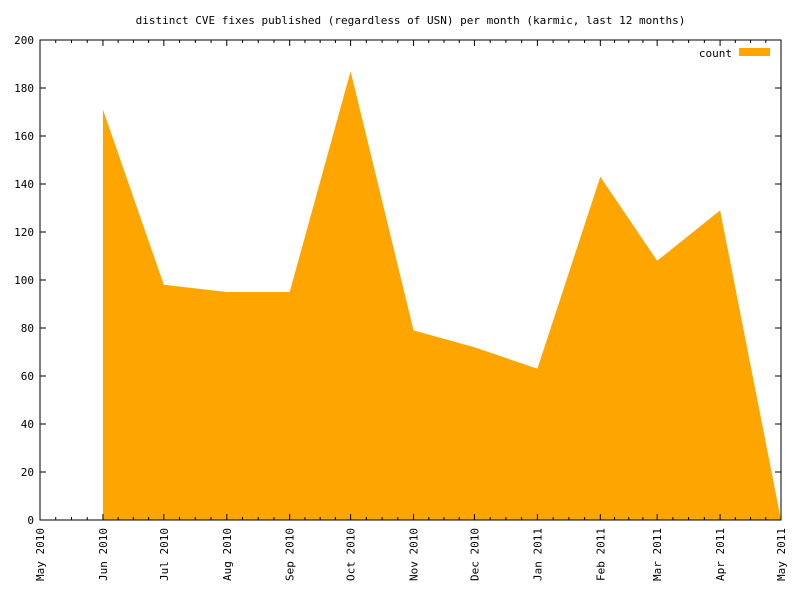 The height and width of the screenshot is (600, 800). What do you see at coordinates (27, 424) in the screenshot?
I see `y-tick-label: 40` at bounding box center [27, 424].